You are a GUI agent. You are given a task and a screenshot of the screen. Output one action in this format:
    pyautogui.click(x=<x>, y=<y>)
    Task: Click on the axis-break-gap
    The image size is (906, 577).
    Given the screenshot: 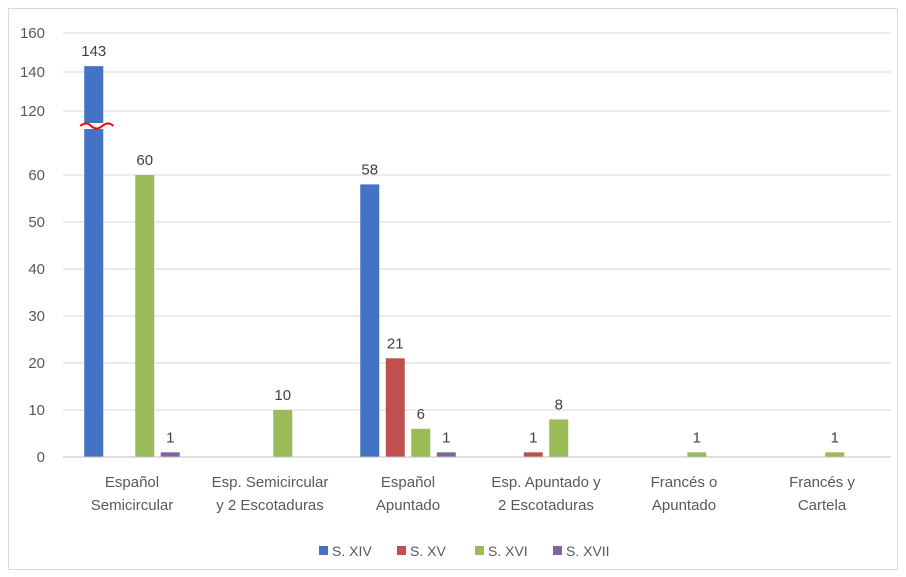 What is the action you would take?
    pyautogui.click(x=94, y=126)
    